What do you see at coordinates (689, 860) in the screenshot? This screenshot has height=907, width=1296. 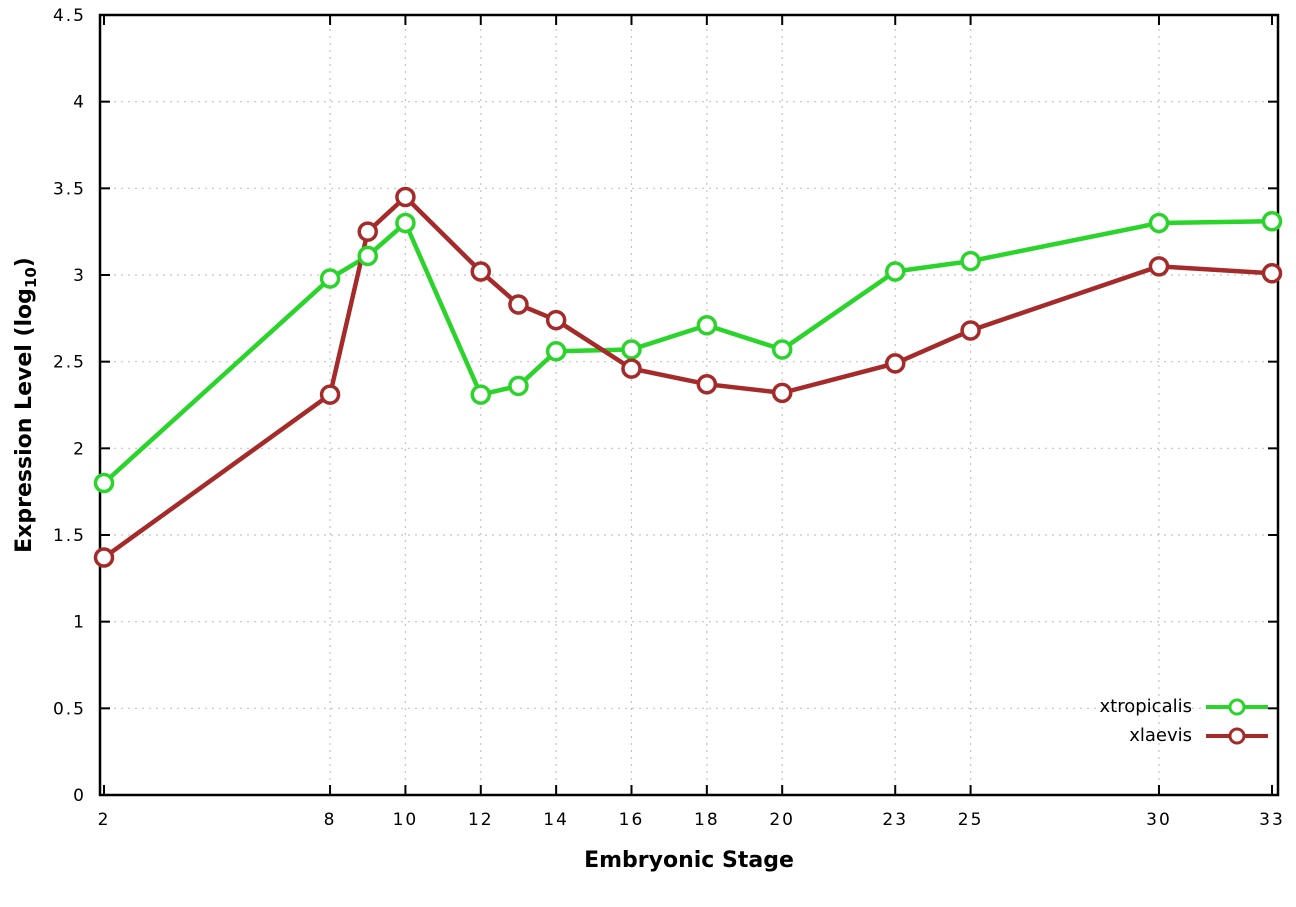 I see `x-axis-label: Embryonic Stage` at bounding box center [689, 860].